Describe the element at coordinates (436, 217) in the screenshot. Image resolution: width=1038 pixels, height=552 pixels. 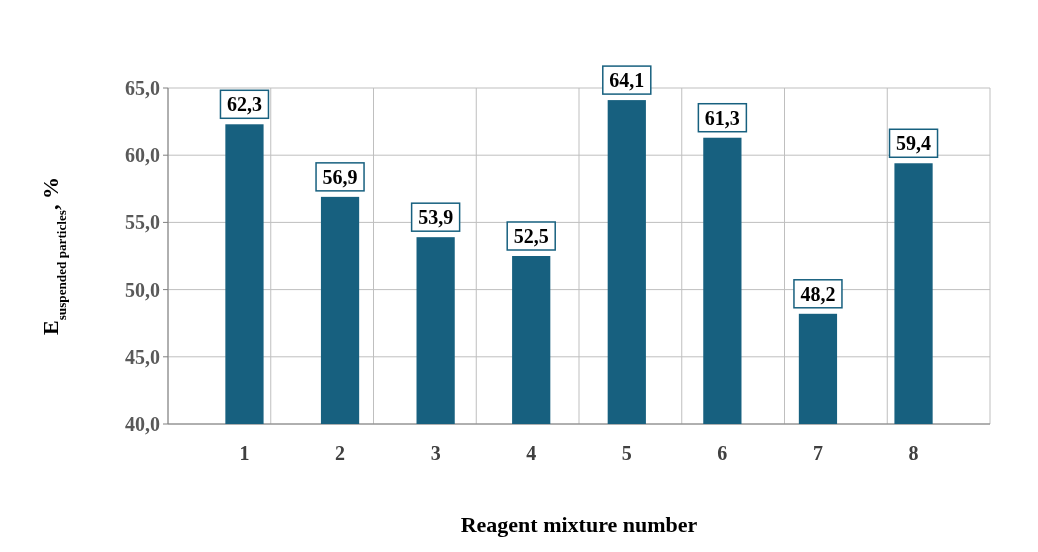
I see `data-label: 53,9` at that location.